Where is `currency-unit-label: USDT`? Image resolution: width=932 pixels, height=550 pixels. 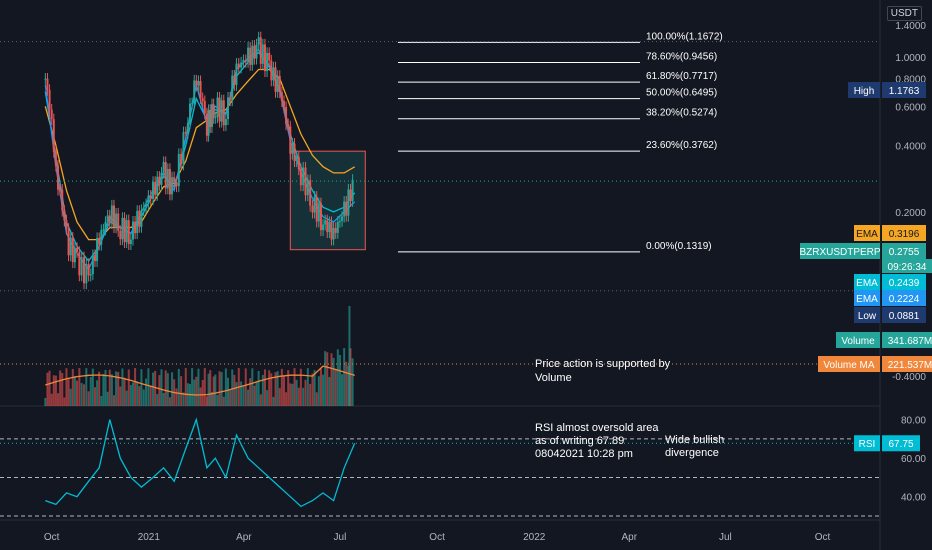
currency-unit-label: USDT is located at coordinates (904, 13).